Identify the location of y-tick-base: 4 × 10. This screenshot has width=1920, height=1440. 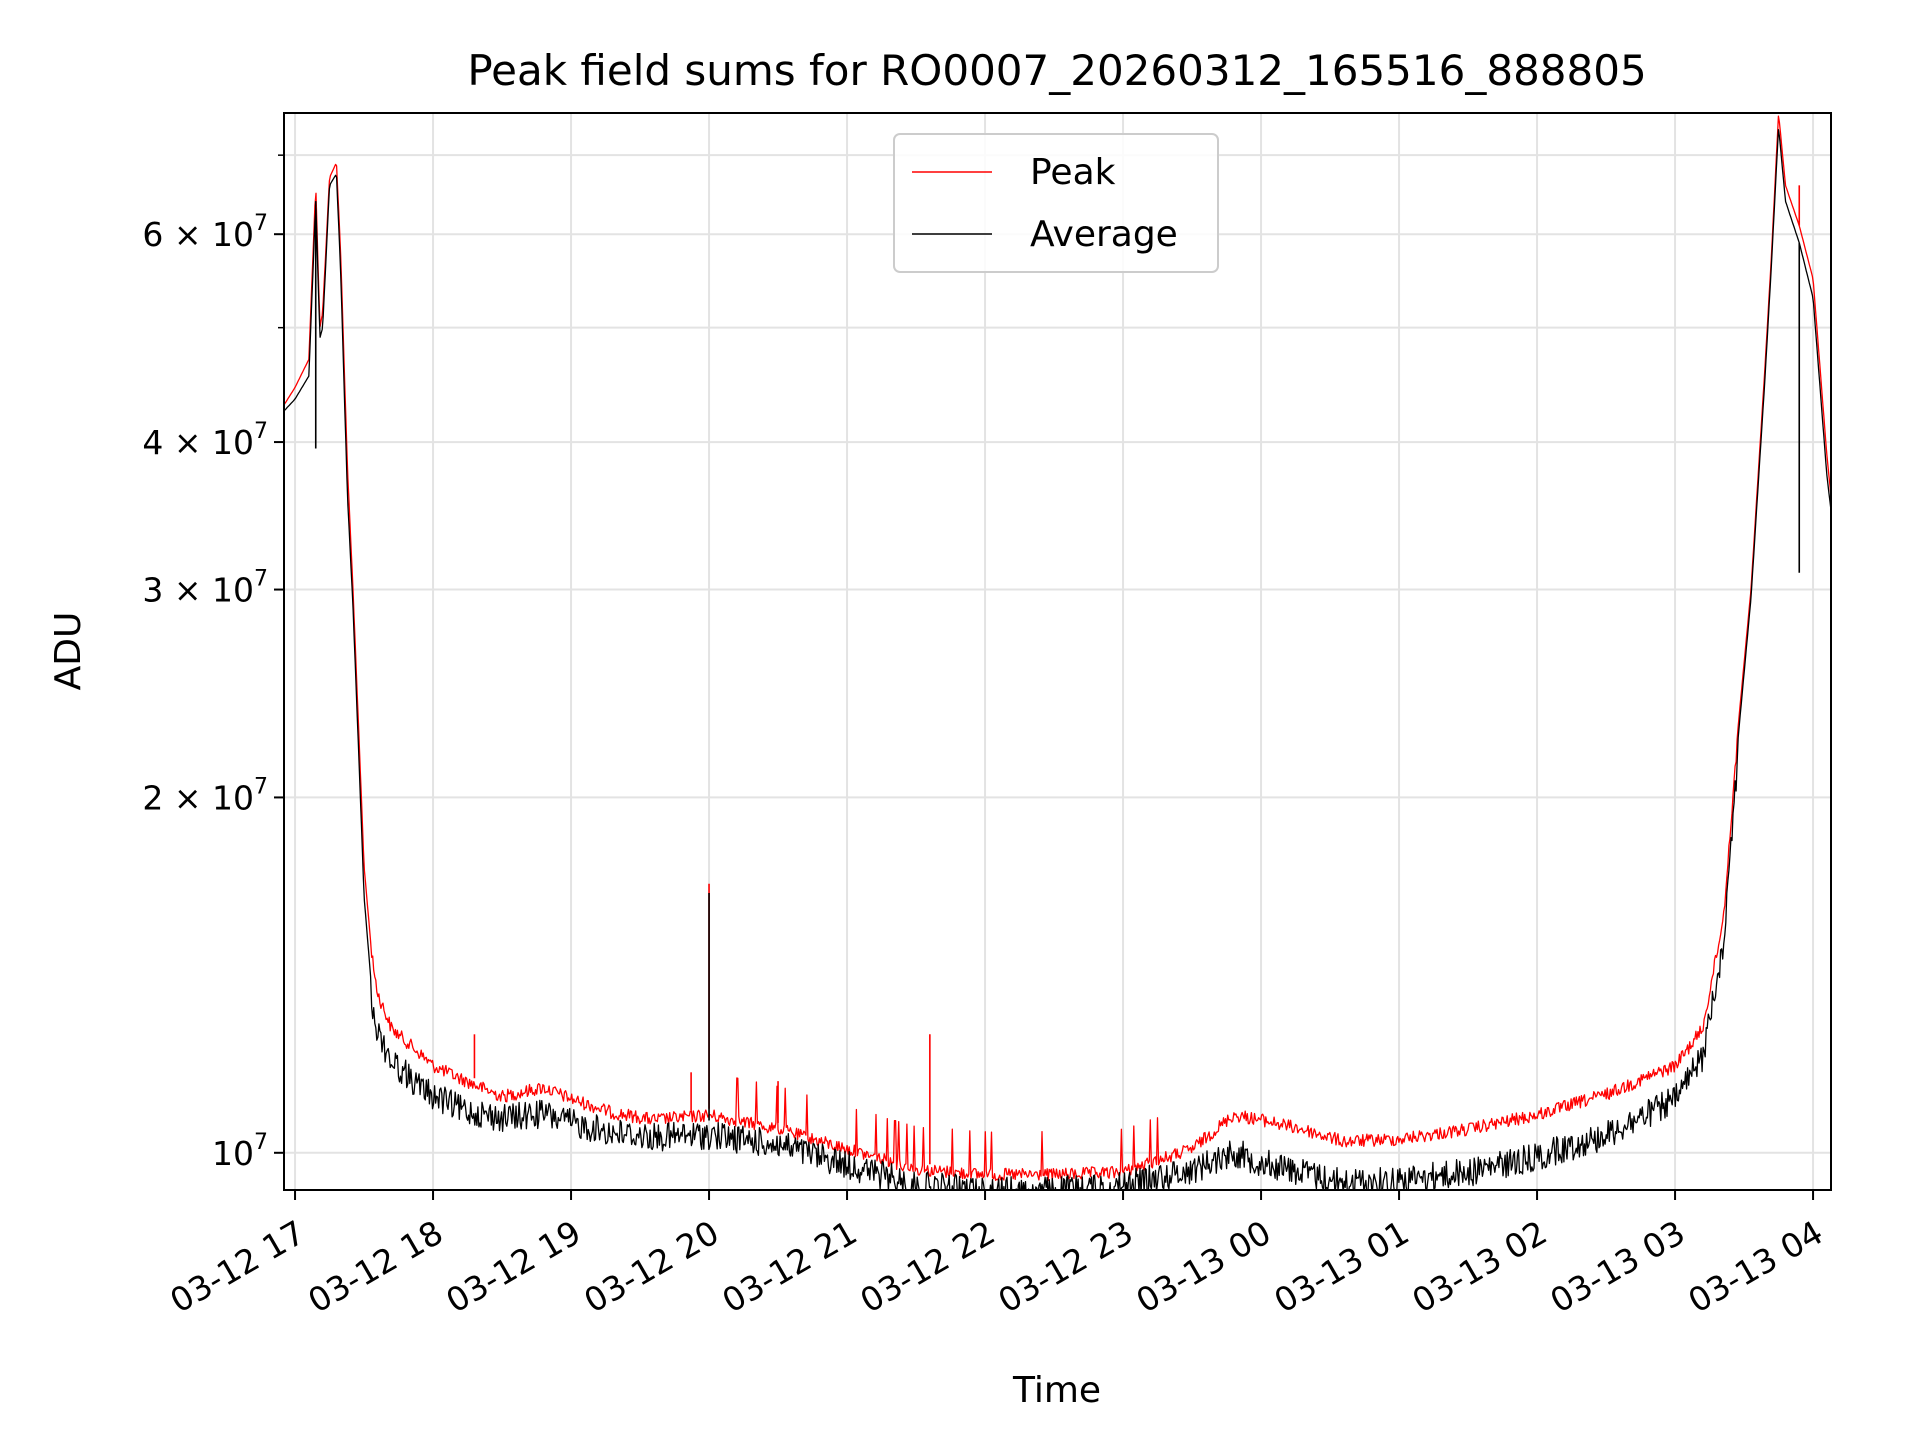
(198, 442).